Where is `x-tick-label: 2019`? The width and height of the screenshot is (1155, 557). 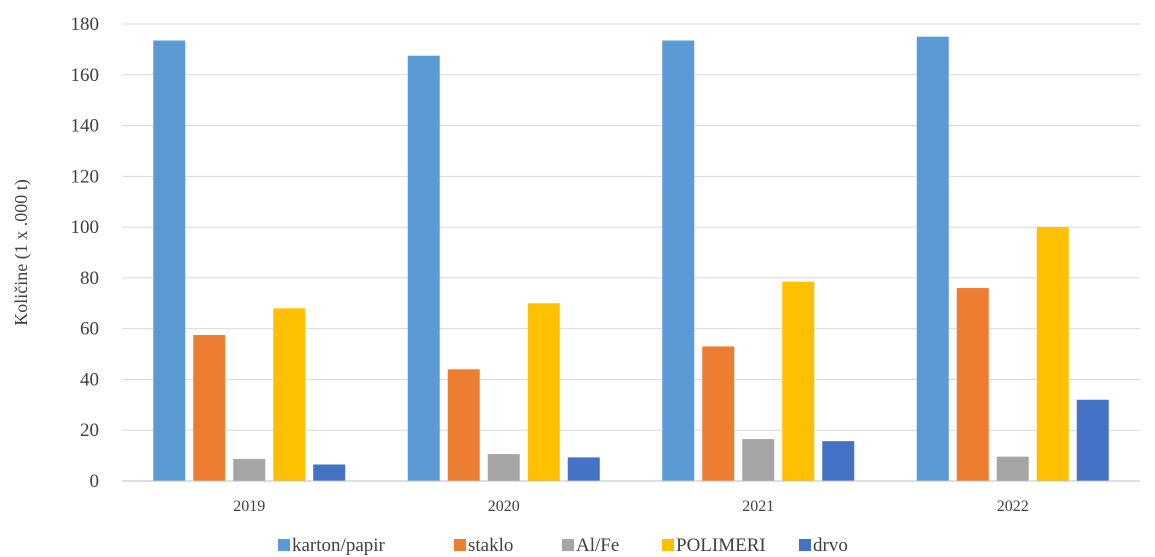 x-tick-label: 2019 is located at coordinates (249, 506).